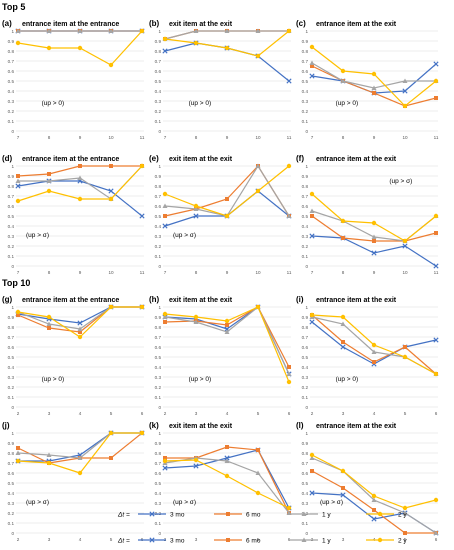 The width and height of the screenshot is (454, 550). What do you see at coordinates (79, 318) in the screenshot?
I see `series-line` at bounding box center [79, 318].